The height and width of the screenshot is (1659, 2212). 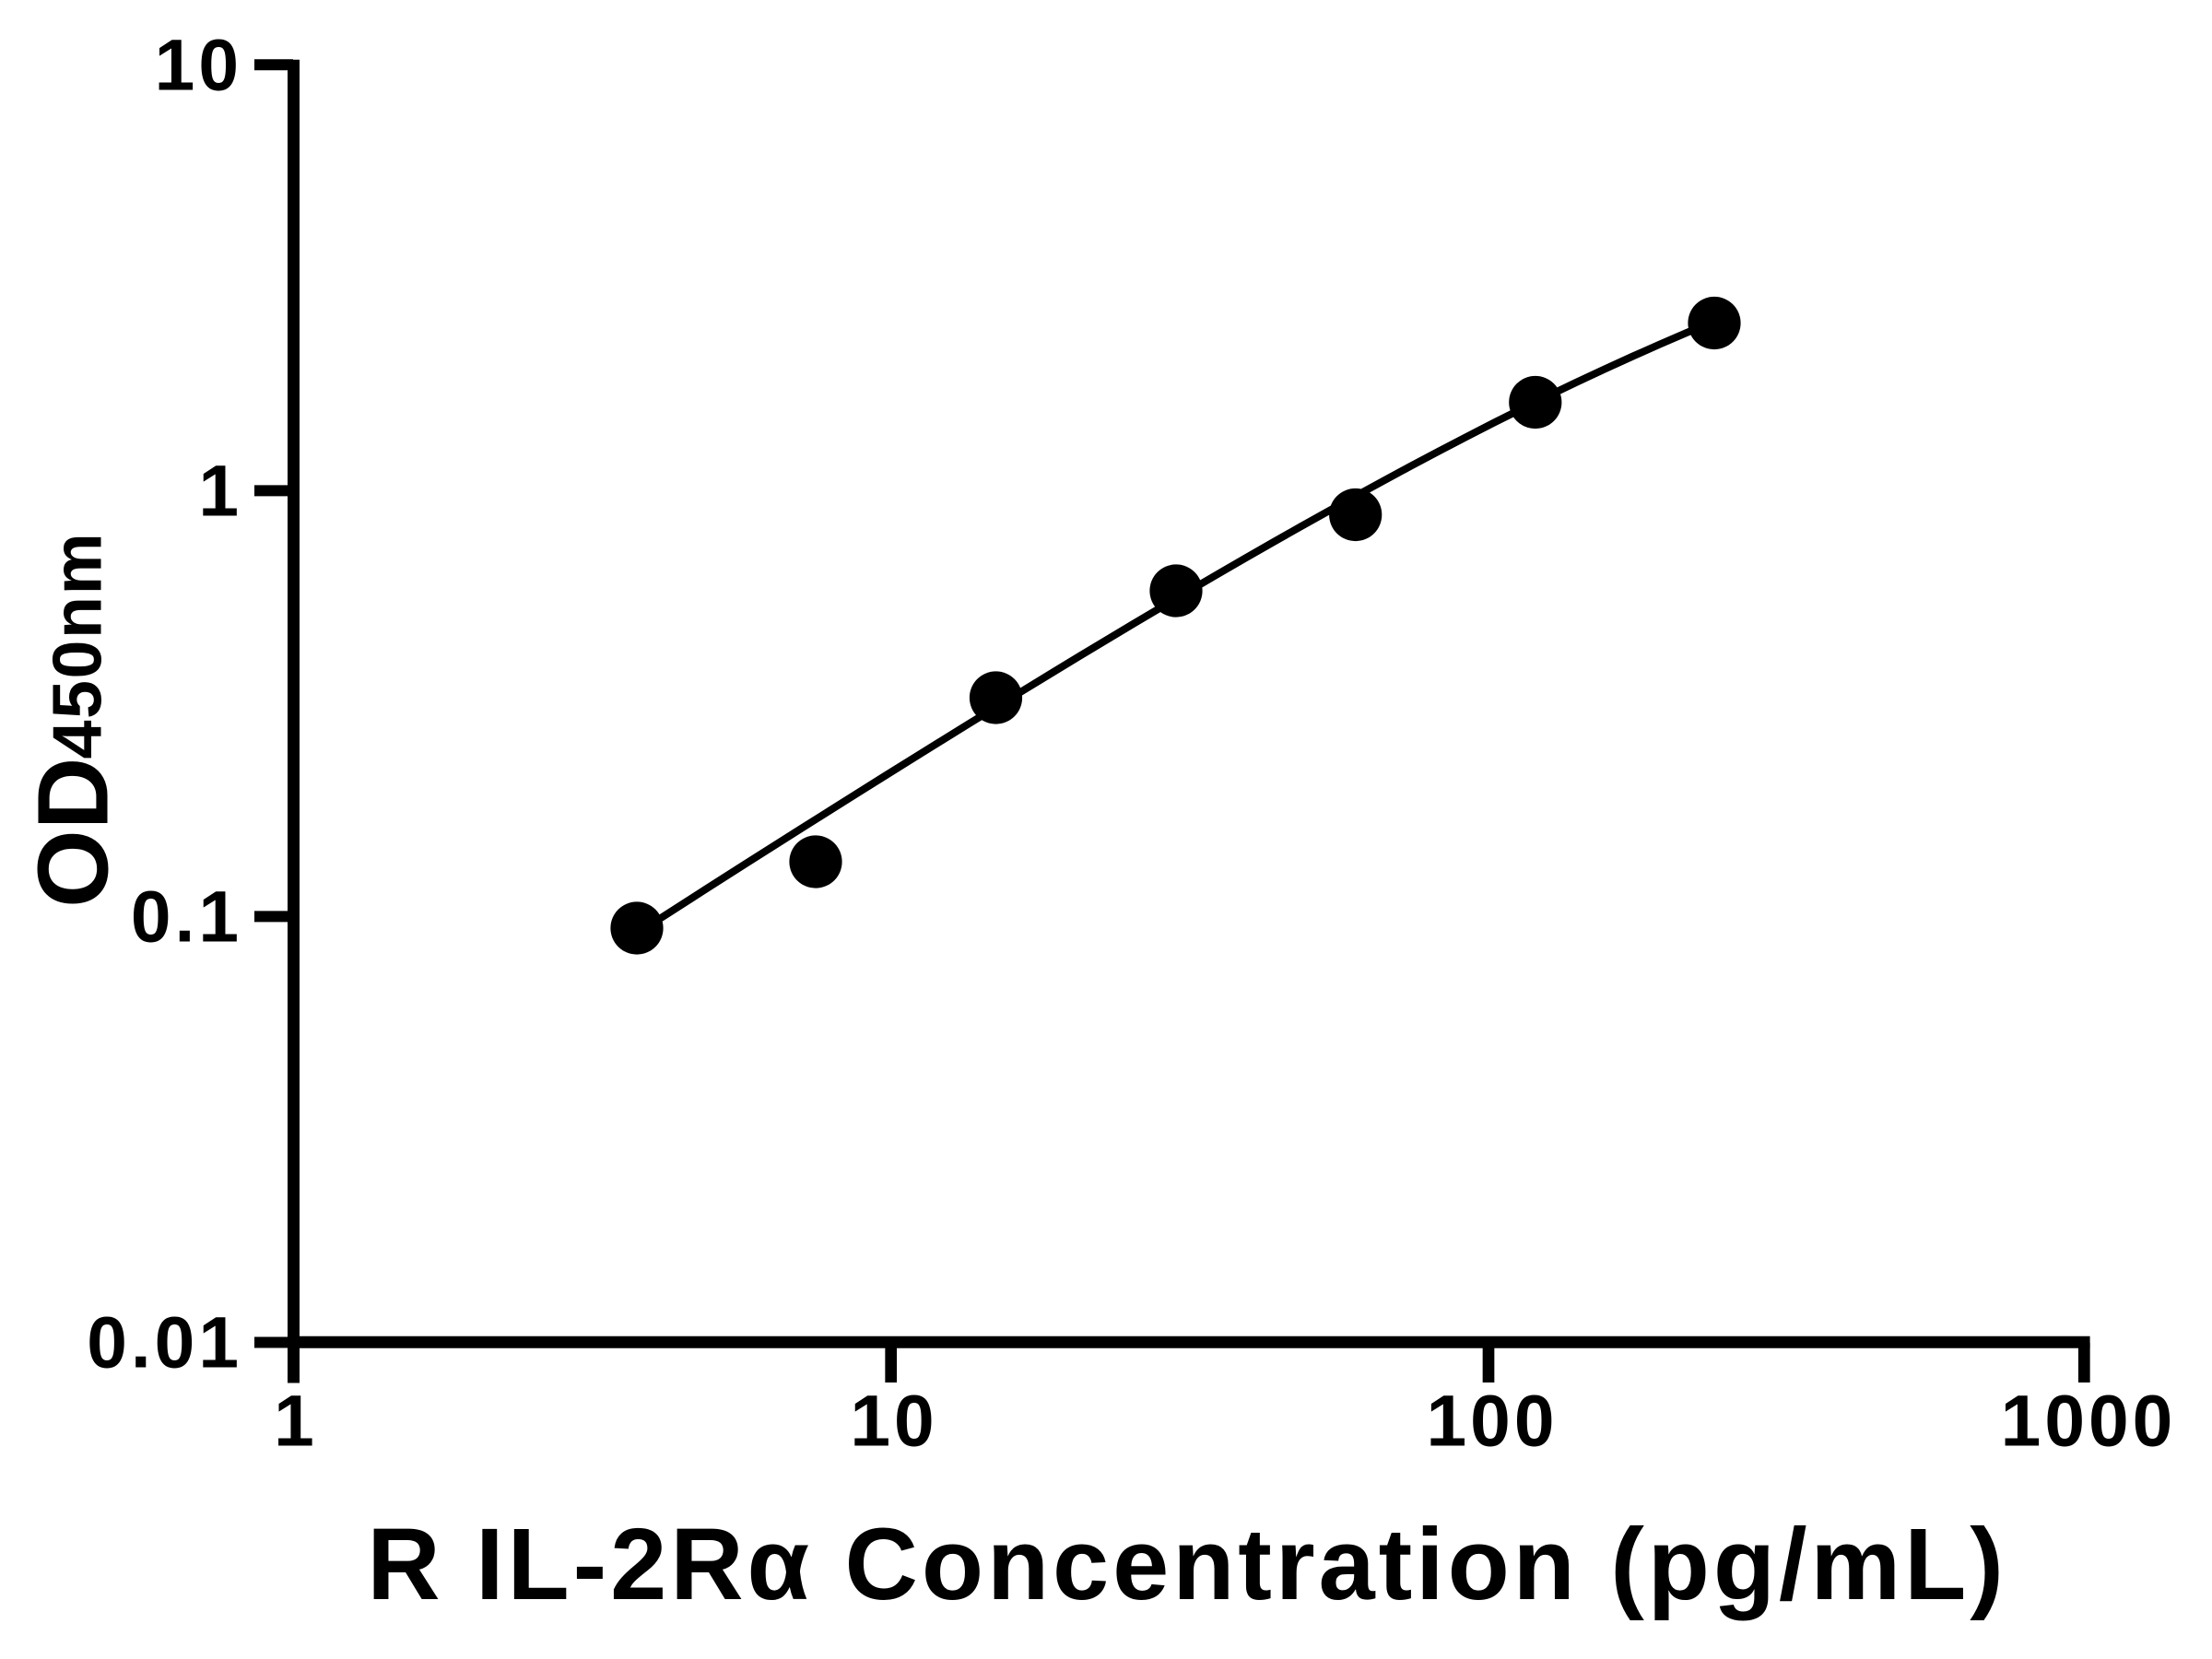 What do you see at coordinates (2089, 1421) in the screenshot?
I see `svg-text: 1000` at bounding box center [2089, 1421].